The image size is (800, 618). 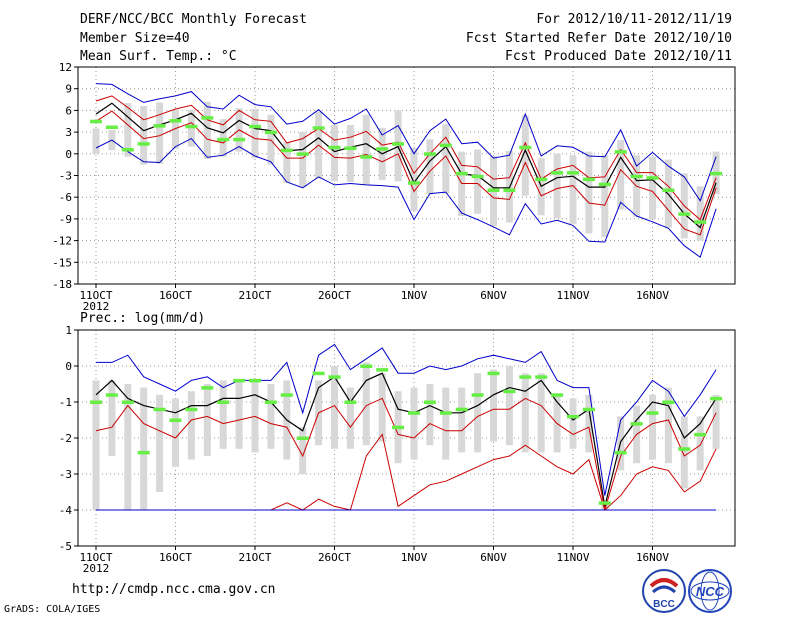 I want to click on x-tick-label: 16OCT, so click(x=175, y=557).